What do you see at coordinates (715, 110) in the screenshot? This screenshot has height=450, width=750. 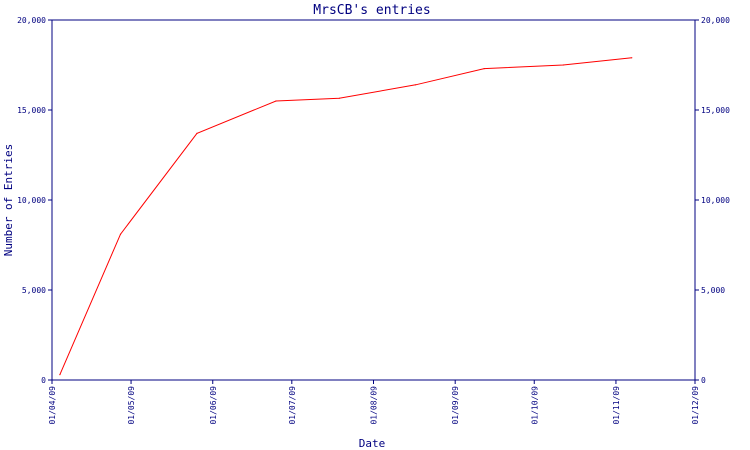 I see `y-tick-label-right: 15,000` at bounding box center [715, 110].